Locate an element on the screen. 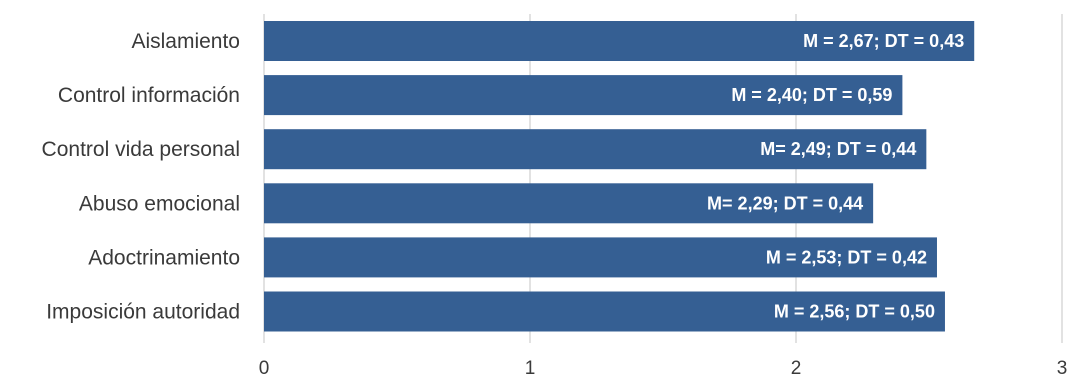  category-label: Adoctrinamiento is located at coordinates (164, 257).